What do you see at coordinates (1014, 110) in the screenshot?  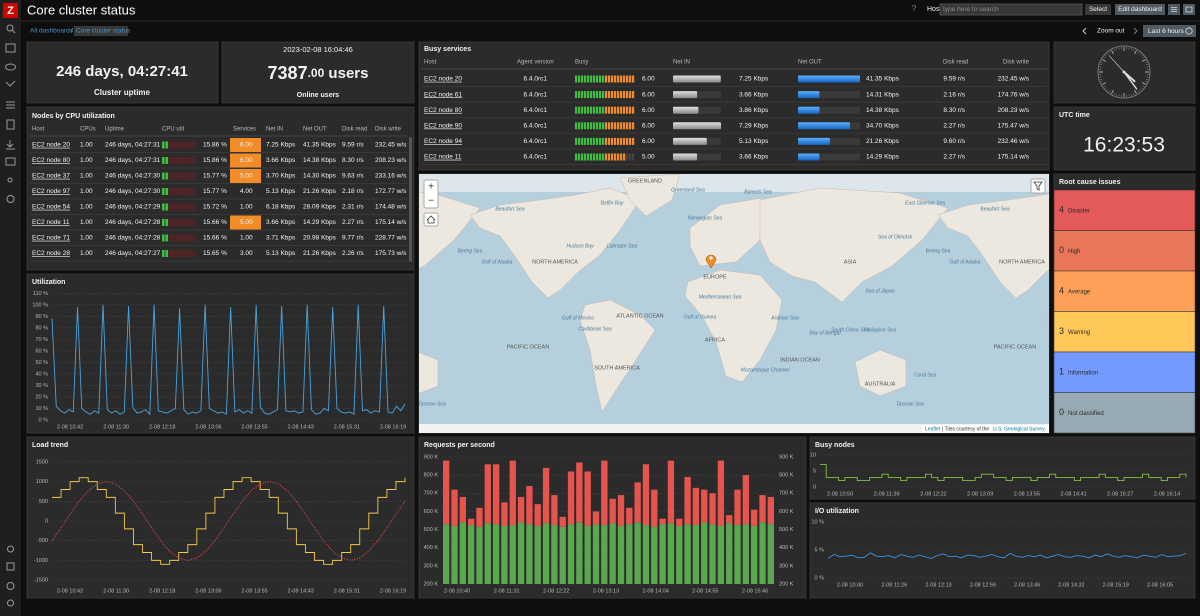 I see `disk-write: 208.23 w/s` at bounding box center [1014, 110].